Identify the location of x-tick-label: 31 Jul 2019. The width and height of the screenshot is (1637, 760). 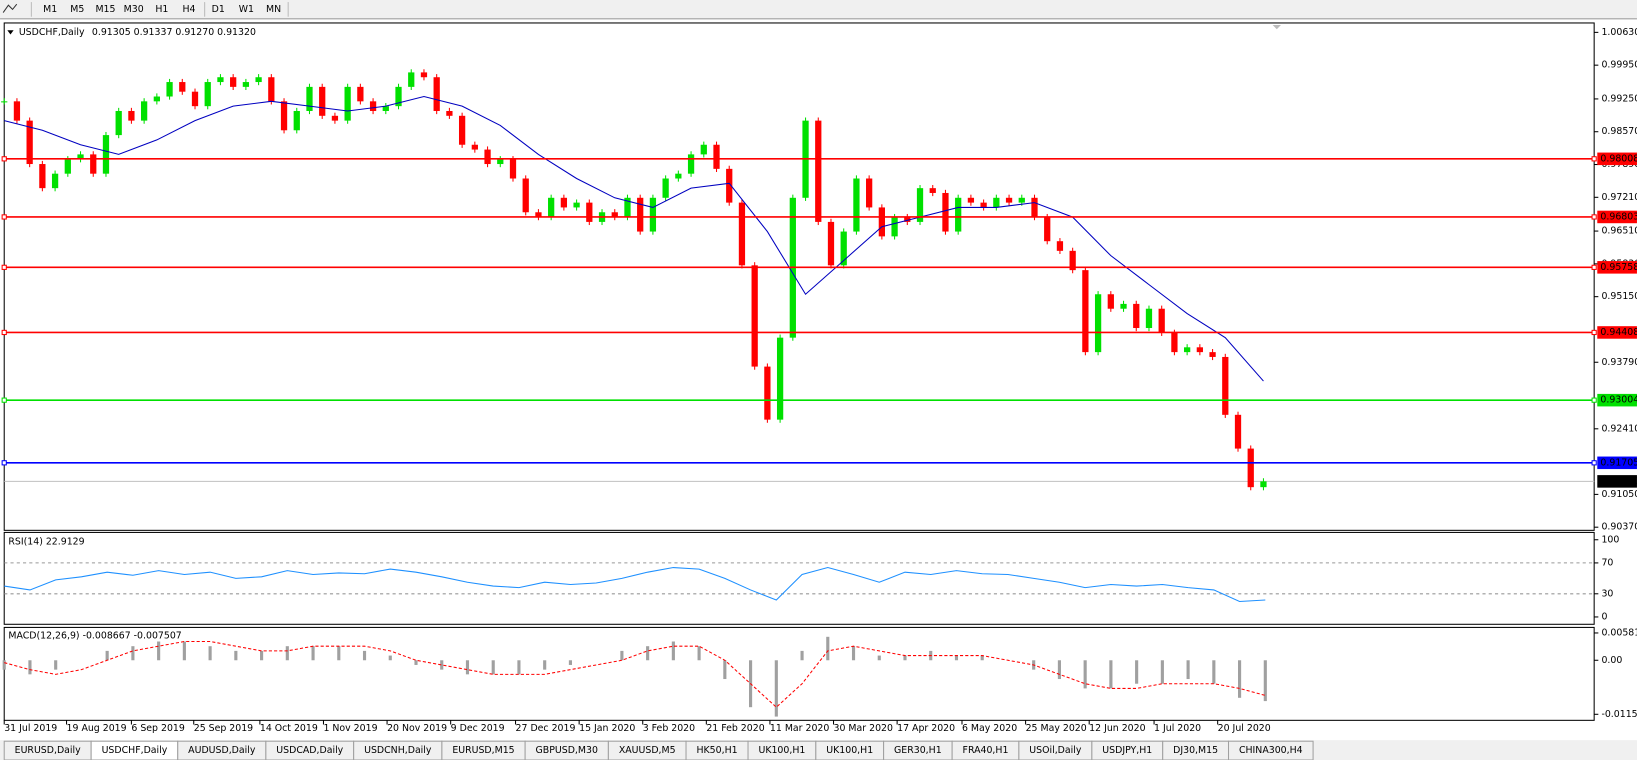
(30, 728).